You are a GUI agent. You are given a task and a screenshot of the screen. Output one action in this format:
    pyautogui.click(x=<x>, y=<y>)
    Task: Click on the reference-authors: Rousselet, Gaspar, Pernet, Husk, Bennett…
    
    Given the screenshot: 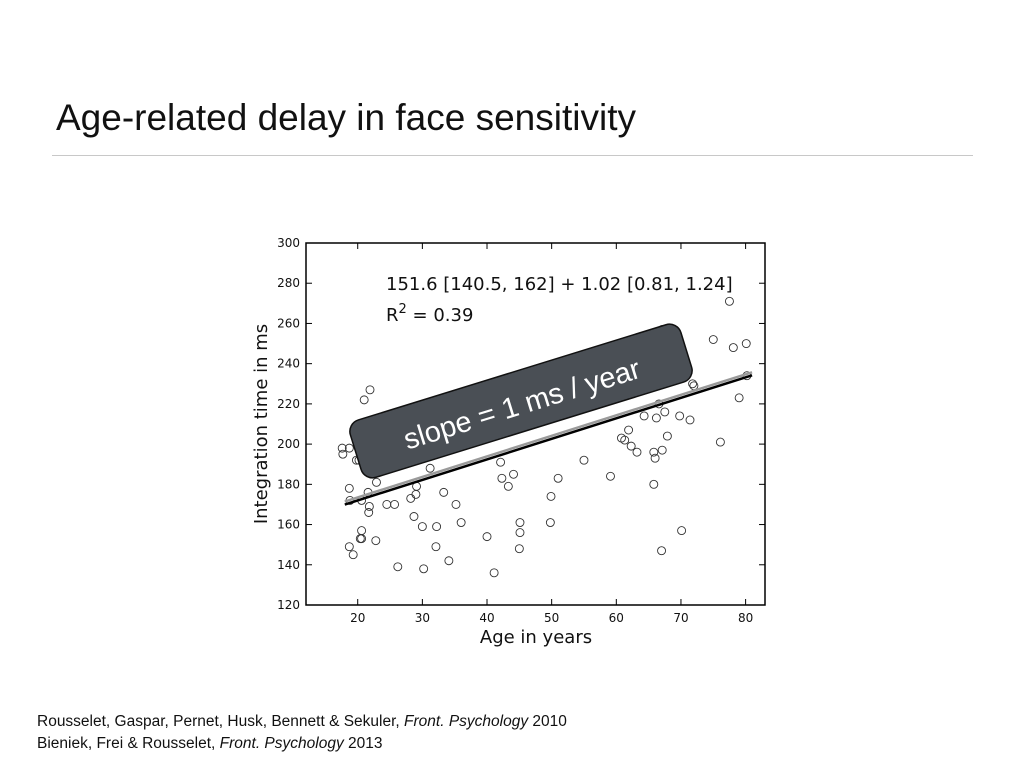 What is the action you would take?
    pyautogui.click(x=221, y=721)
    